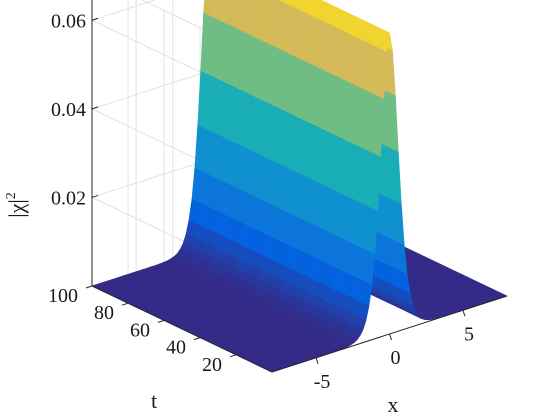 The height and width of the screenshot is (420, 560). I want to click on x-tick-label-1: 0, so click(396, 358).